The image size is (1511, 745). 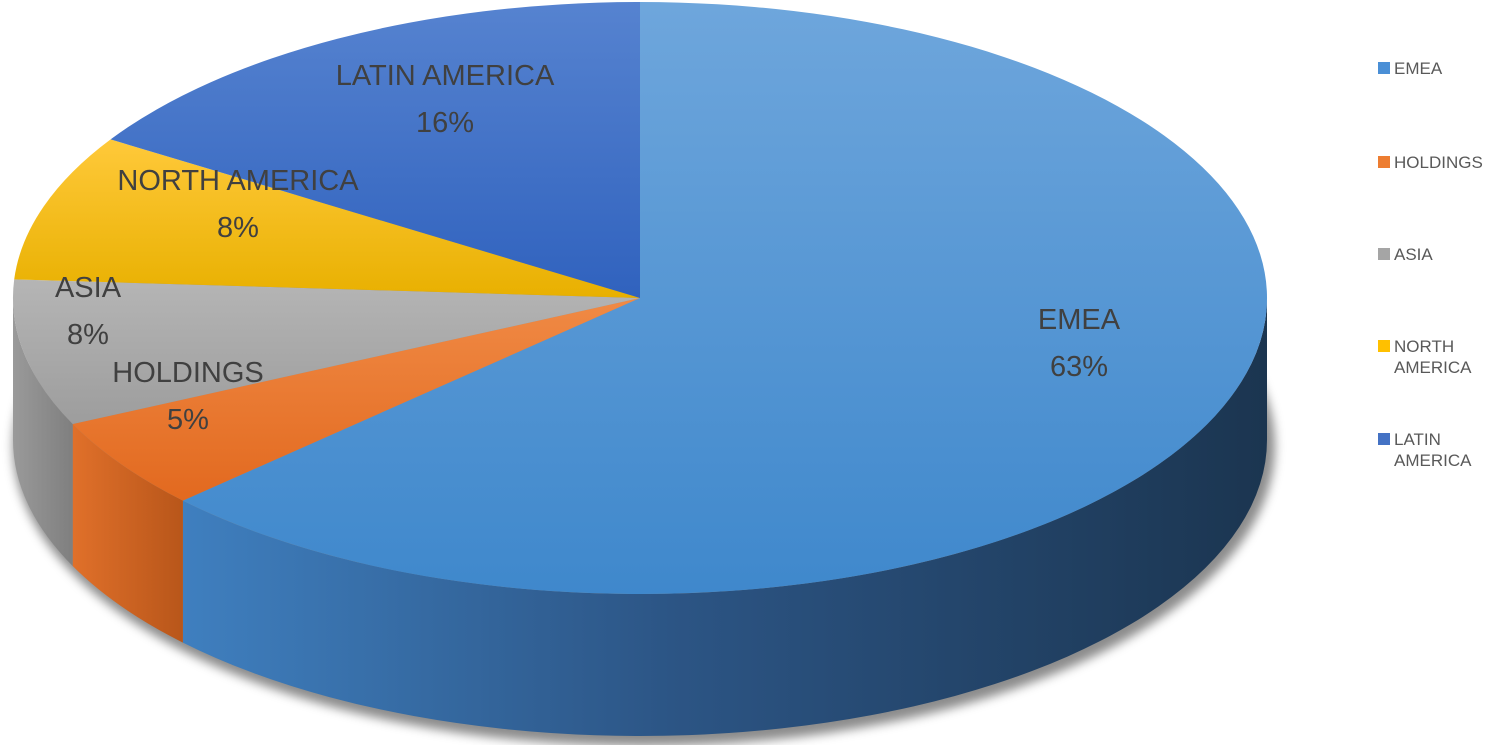 I want to click on legend-label-emea: EMEA, so click(x=1418, y=68).